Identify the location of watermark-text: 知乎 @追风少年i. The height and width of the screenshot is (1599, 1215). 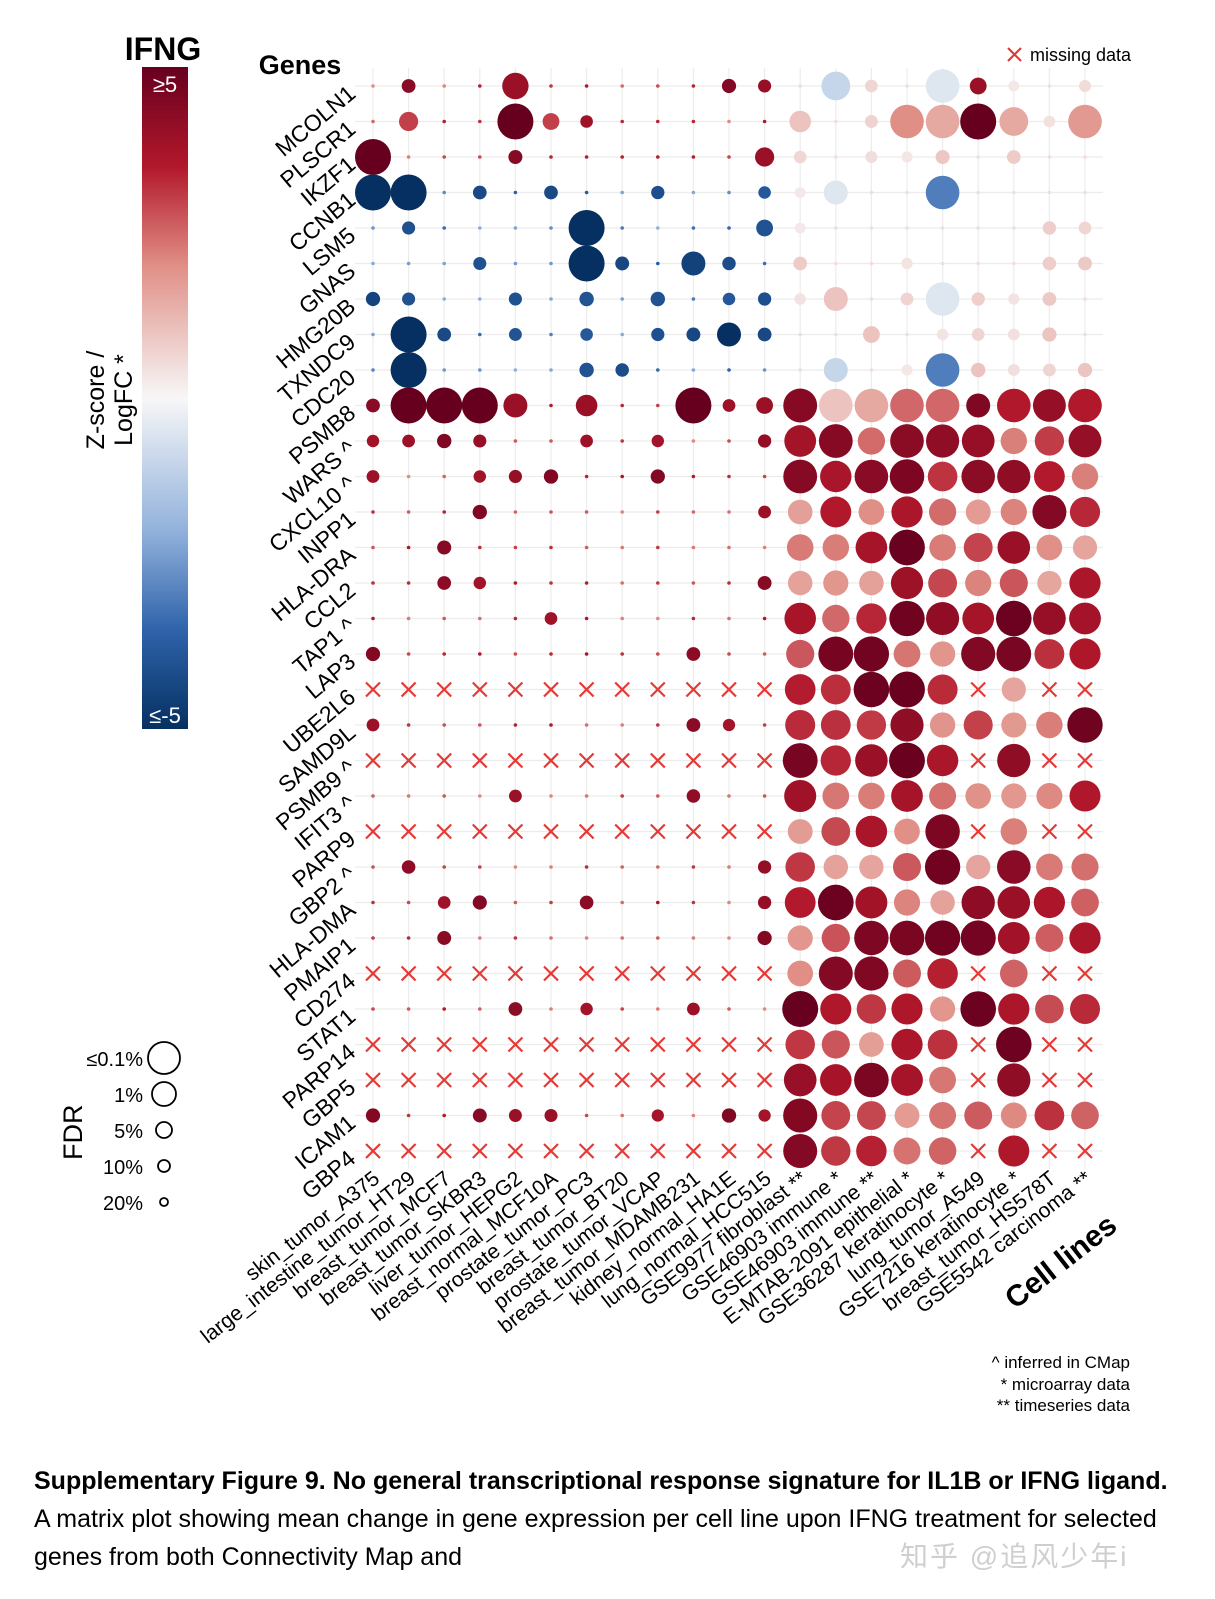
(1014, 1556).